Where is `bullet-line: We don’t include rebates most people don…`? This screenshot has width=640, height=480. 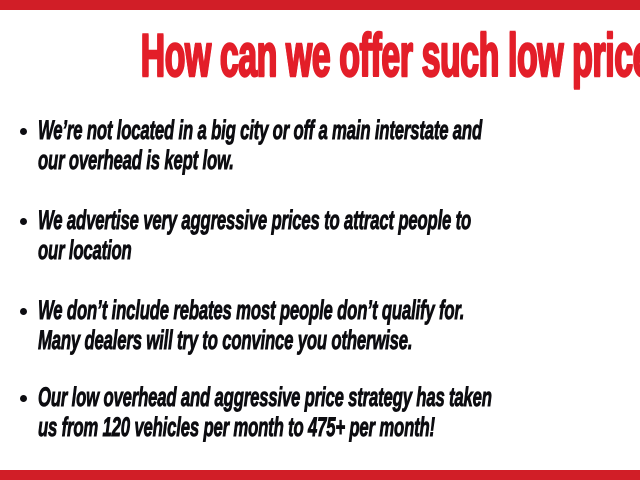
bullet-line: We don’t include rebates most people don… is located at coordinates (251, 310).